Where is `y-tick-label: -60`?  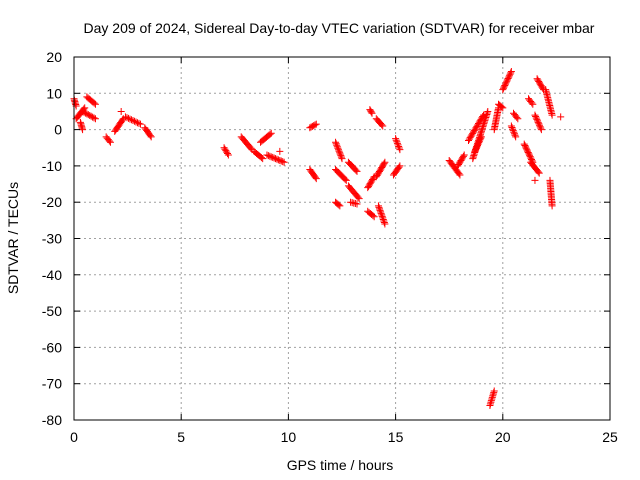
y-tick-label: -60 is located at coordinates (52, 347).